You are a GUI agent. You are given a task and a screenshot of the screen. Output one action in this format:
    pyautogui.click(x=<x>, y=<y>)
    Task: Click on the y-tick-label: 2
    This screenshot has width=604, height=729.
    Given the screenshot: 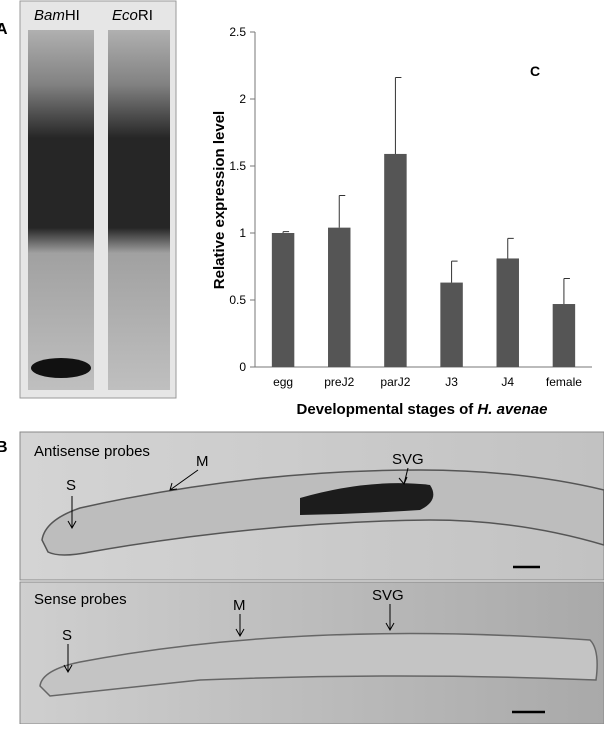 What is the action you would take?
    pyautogui.click(x=242, y=99)
    